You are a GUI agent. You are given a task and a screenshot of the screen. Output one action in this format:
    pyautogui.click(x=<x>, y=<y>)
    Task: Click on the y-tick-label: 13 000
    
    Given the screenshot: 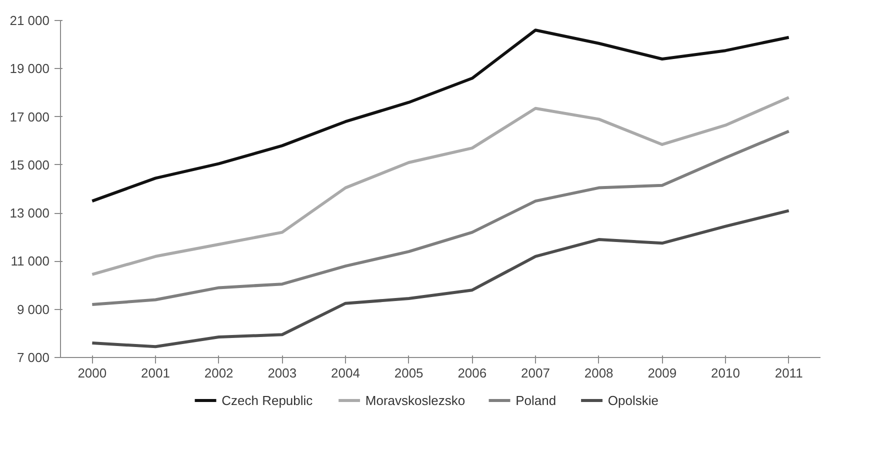 What is the action you would take?
    pyautogui.click(x=30, y=213)
    